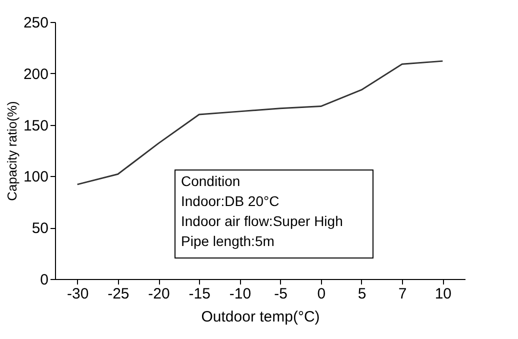 Image resolution: width=518 pixels, height=339 pixels. Describe the element at coordinates (227, 241) in the screenshot. I see `annotation: Pipe length:5m` at that location.